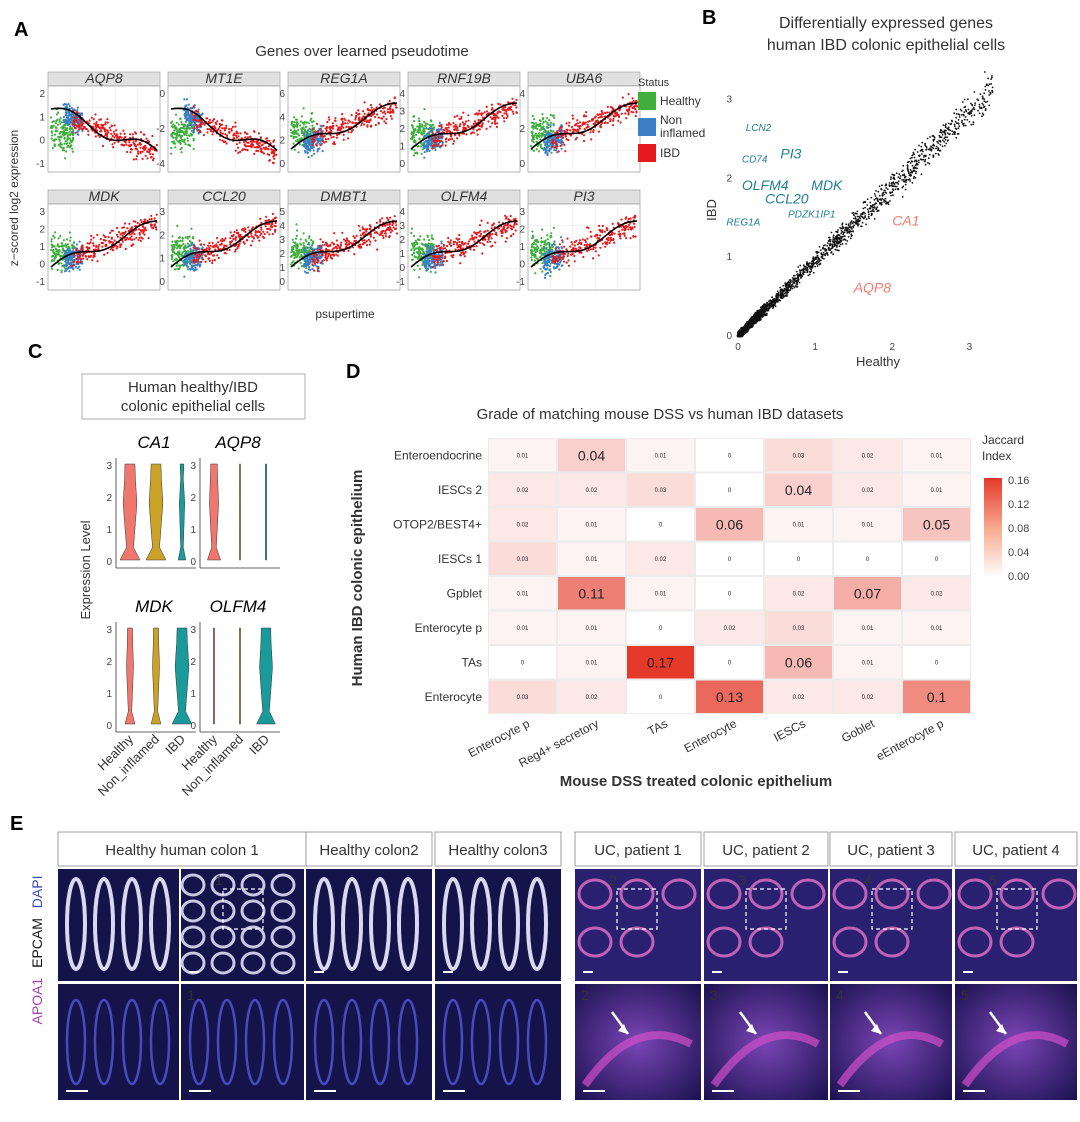  I want to click on facet-ytick: 0, so click(42, 141).